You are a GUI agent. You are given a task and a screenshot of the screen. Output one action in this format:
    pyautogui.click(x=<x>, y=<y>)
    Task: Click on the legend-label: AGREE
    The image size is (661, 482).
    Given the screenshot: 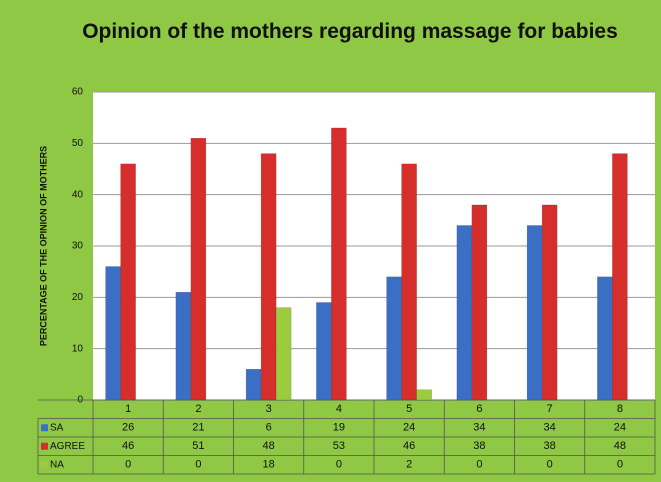 What is the action you would take?
    pyautogui.click(x=67, y=446)
    